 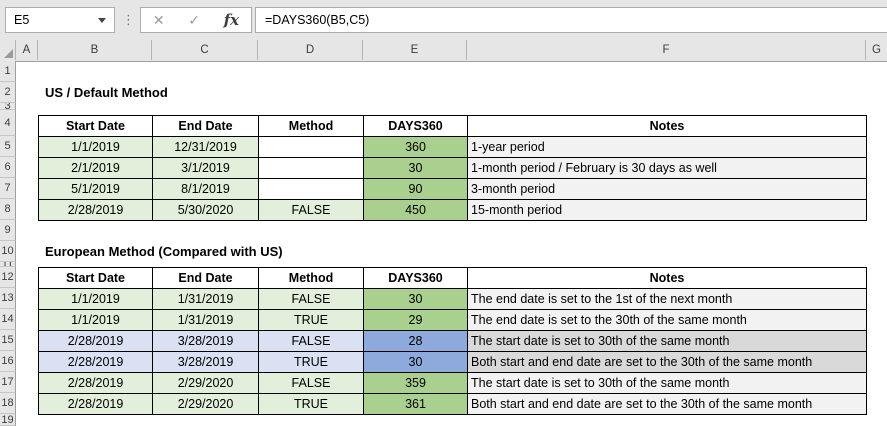 What do you see at coordinates (8, 403) in the screenshot?
I see `row-header-18: 18` at bounding box center [8, 403].